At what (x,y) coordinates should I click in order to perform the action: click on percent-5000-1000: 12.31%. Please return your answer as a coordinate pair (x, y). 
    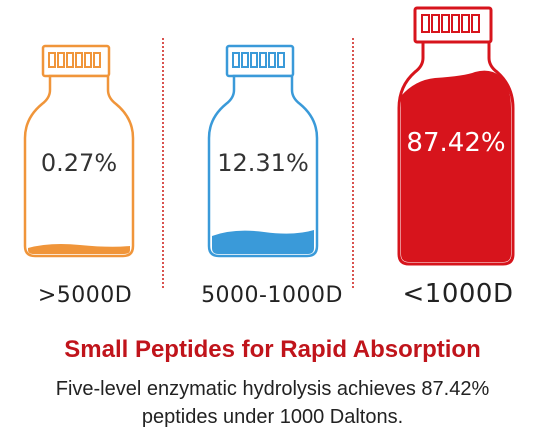
    Looking at the image, I should click on (263, 163).